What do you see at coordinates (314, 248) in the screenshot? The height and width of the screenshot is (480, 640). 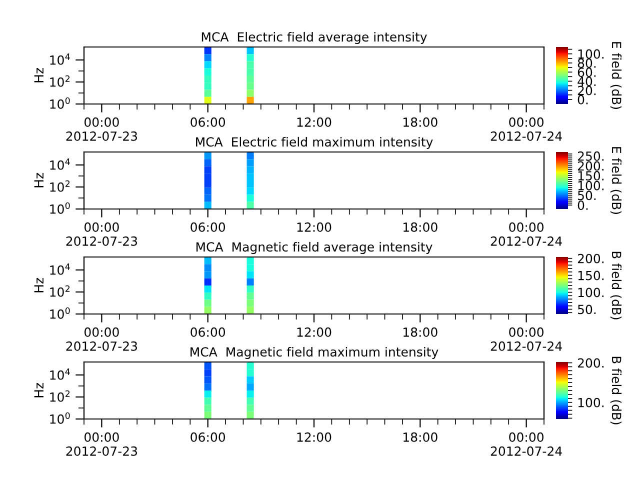 I see `chart-title: MCA Magnetic field average intensity` at bounding box center [314, 248].